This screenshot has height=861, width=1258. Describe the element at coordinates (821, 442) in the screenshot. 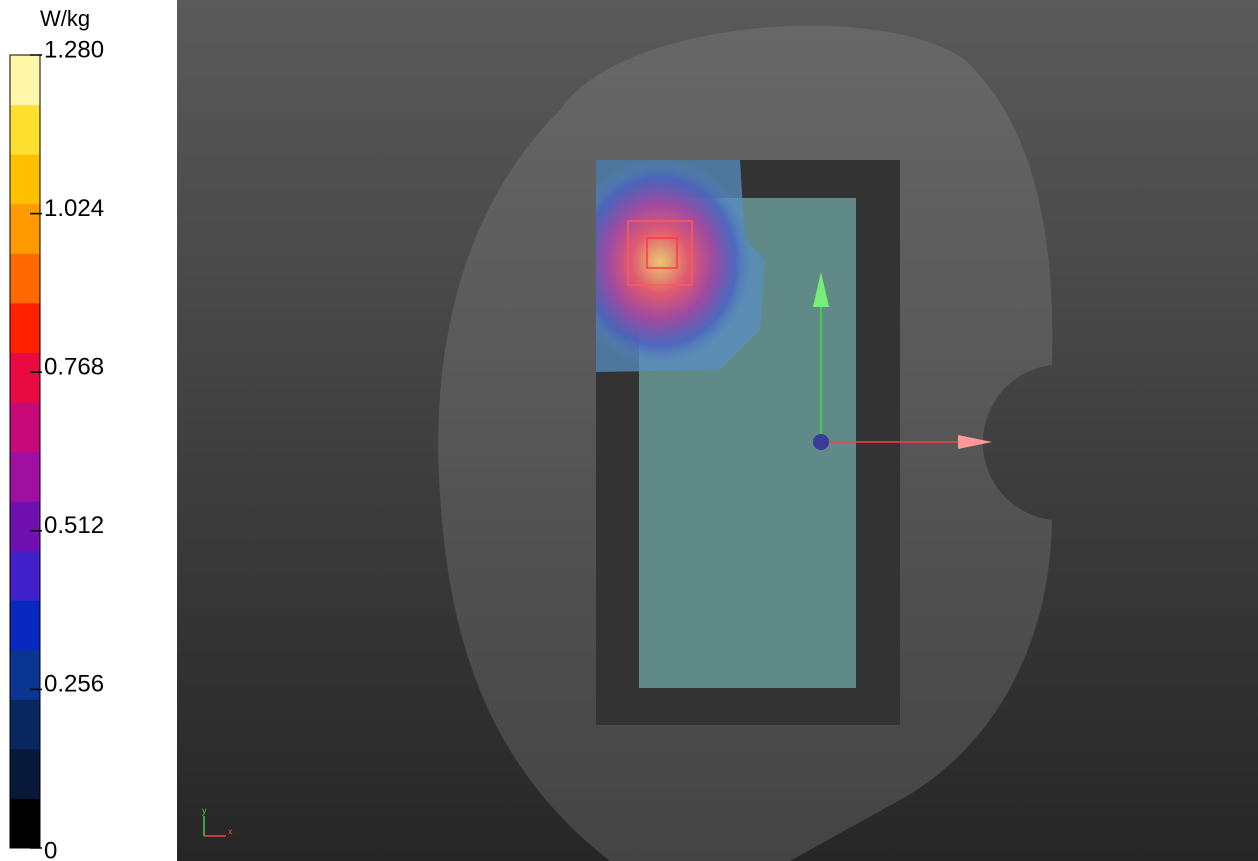

I see `origin-sphere` at that location.